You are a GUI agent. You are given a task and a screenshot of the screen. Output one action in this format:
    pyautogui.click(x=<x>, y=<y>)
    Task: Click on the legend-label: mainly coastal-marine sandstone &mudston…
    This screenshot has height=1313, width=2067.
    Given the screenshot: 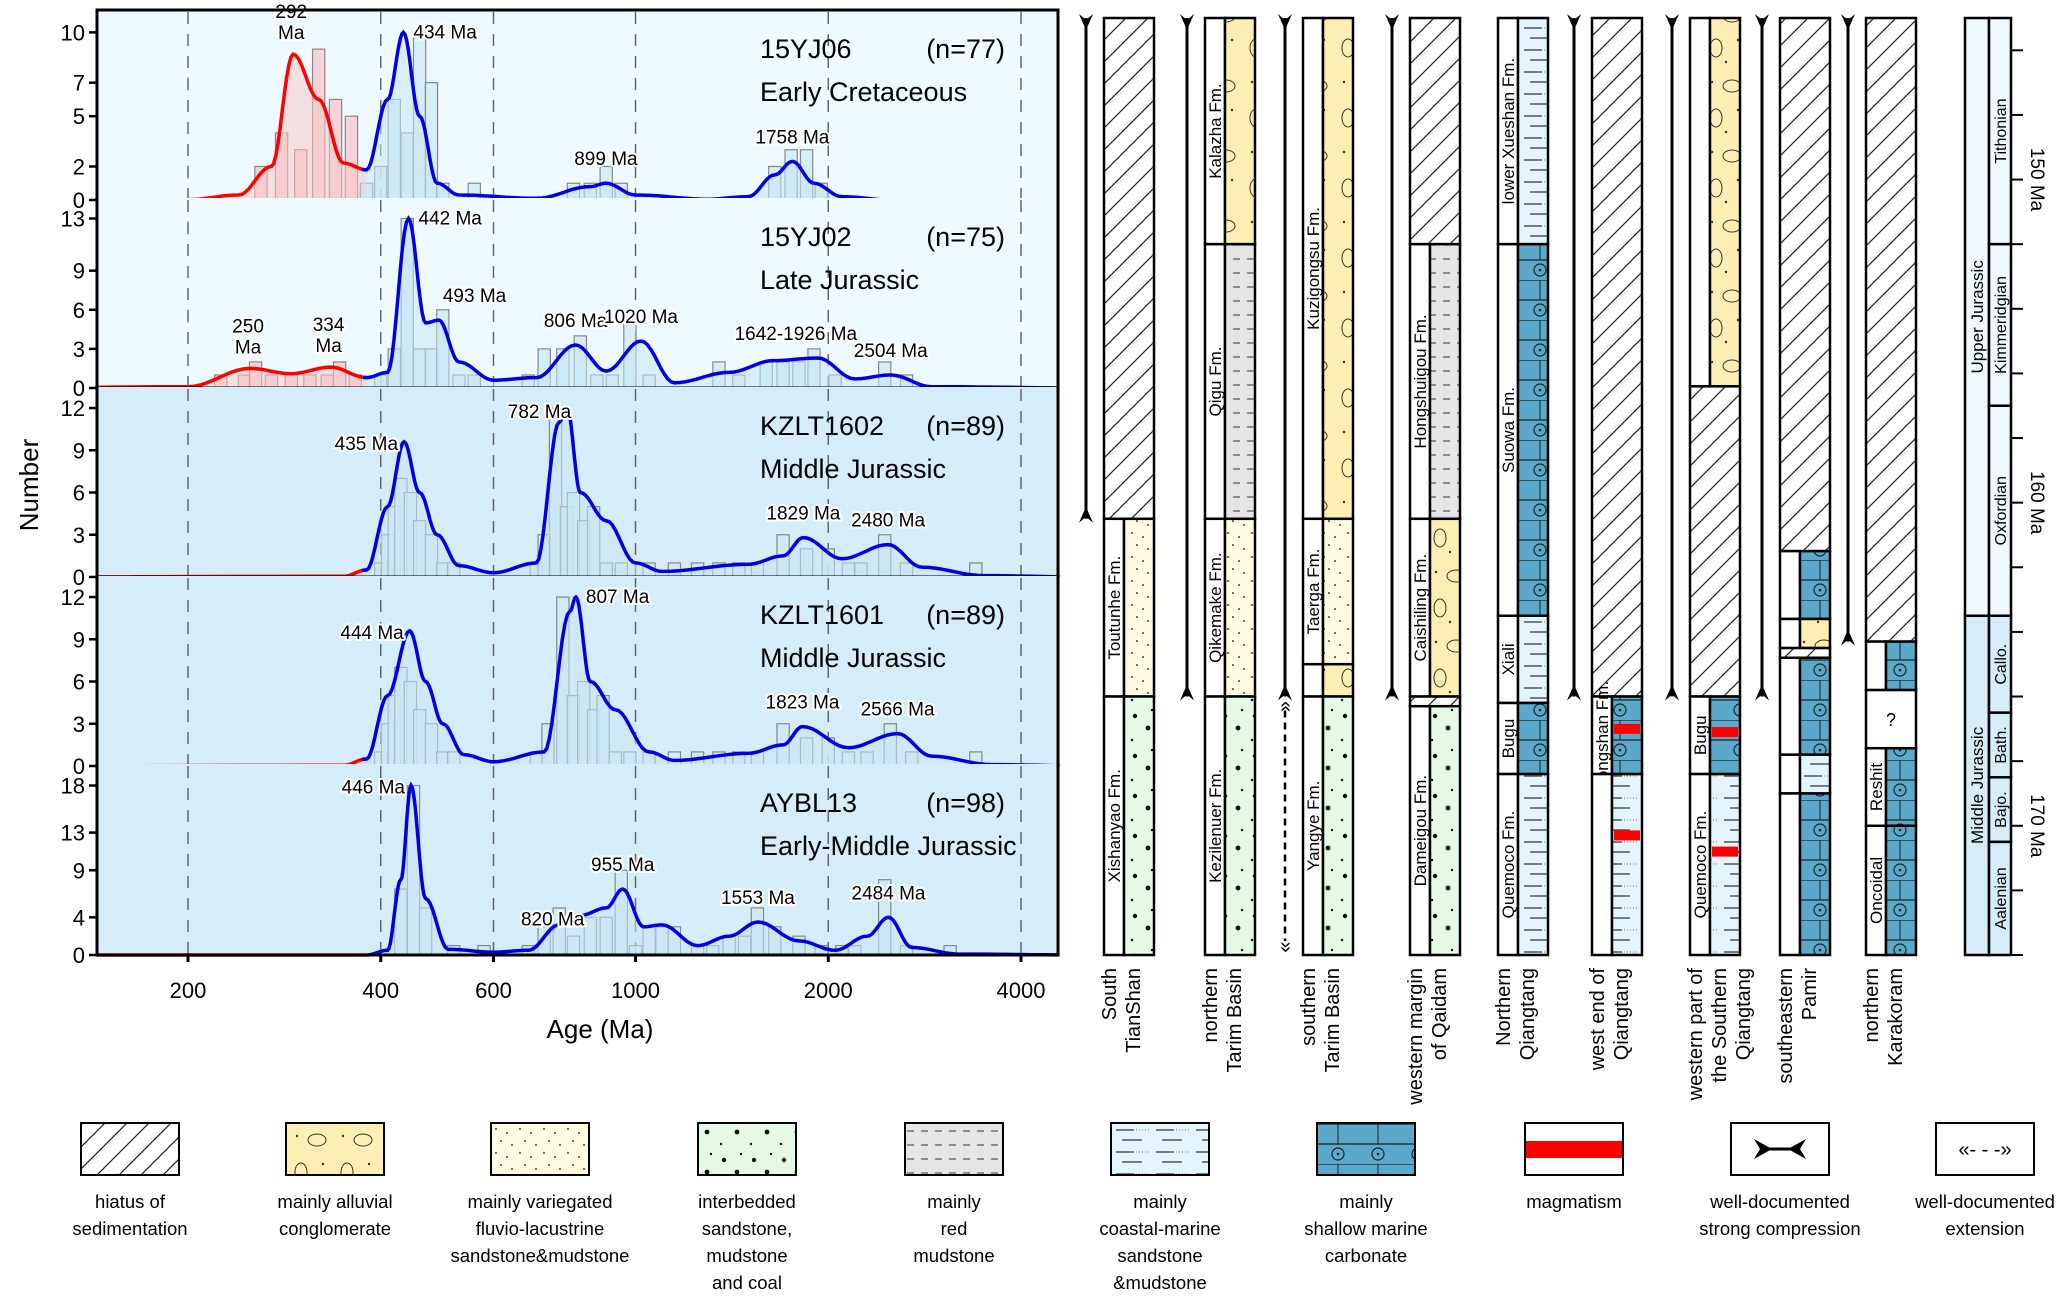 What is the action you would take?
    pyautogui.click(x=1160, y=1242)
    